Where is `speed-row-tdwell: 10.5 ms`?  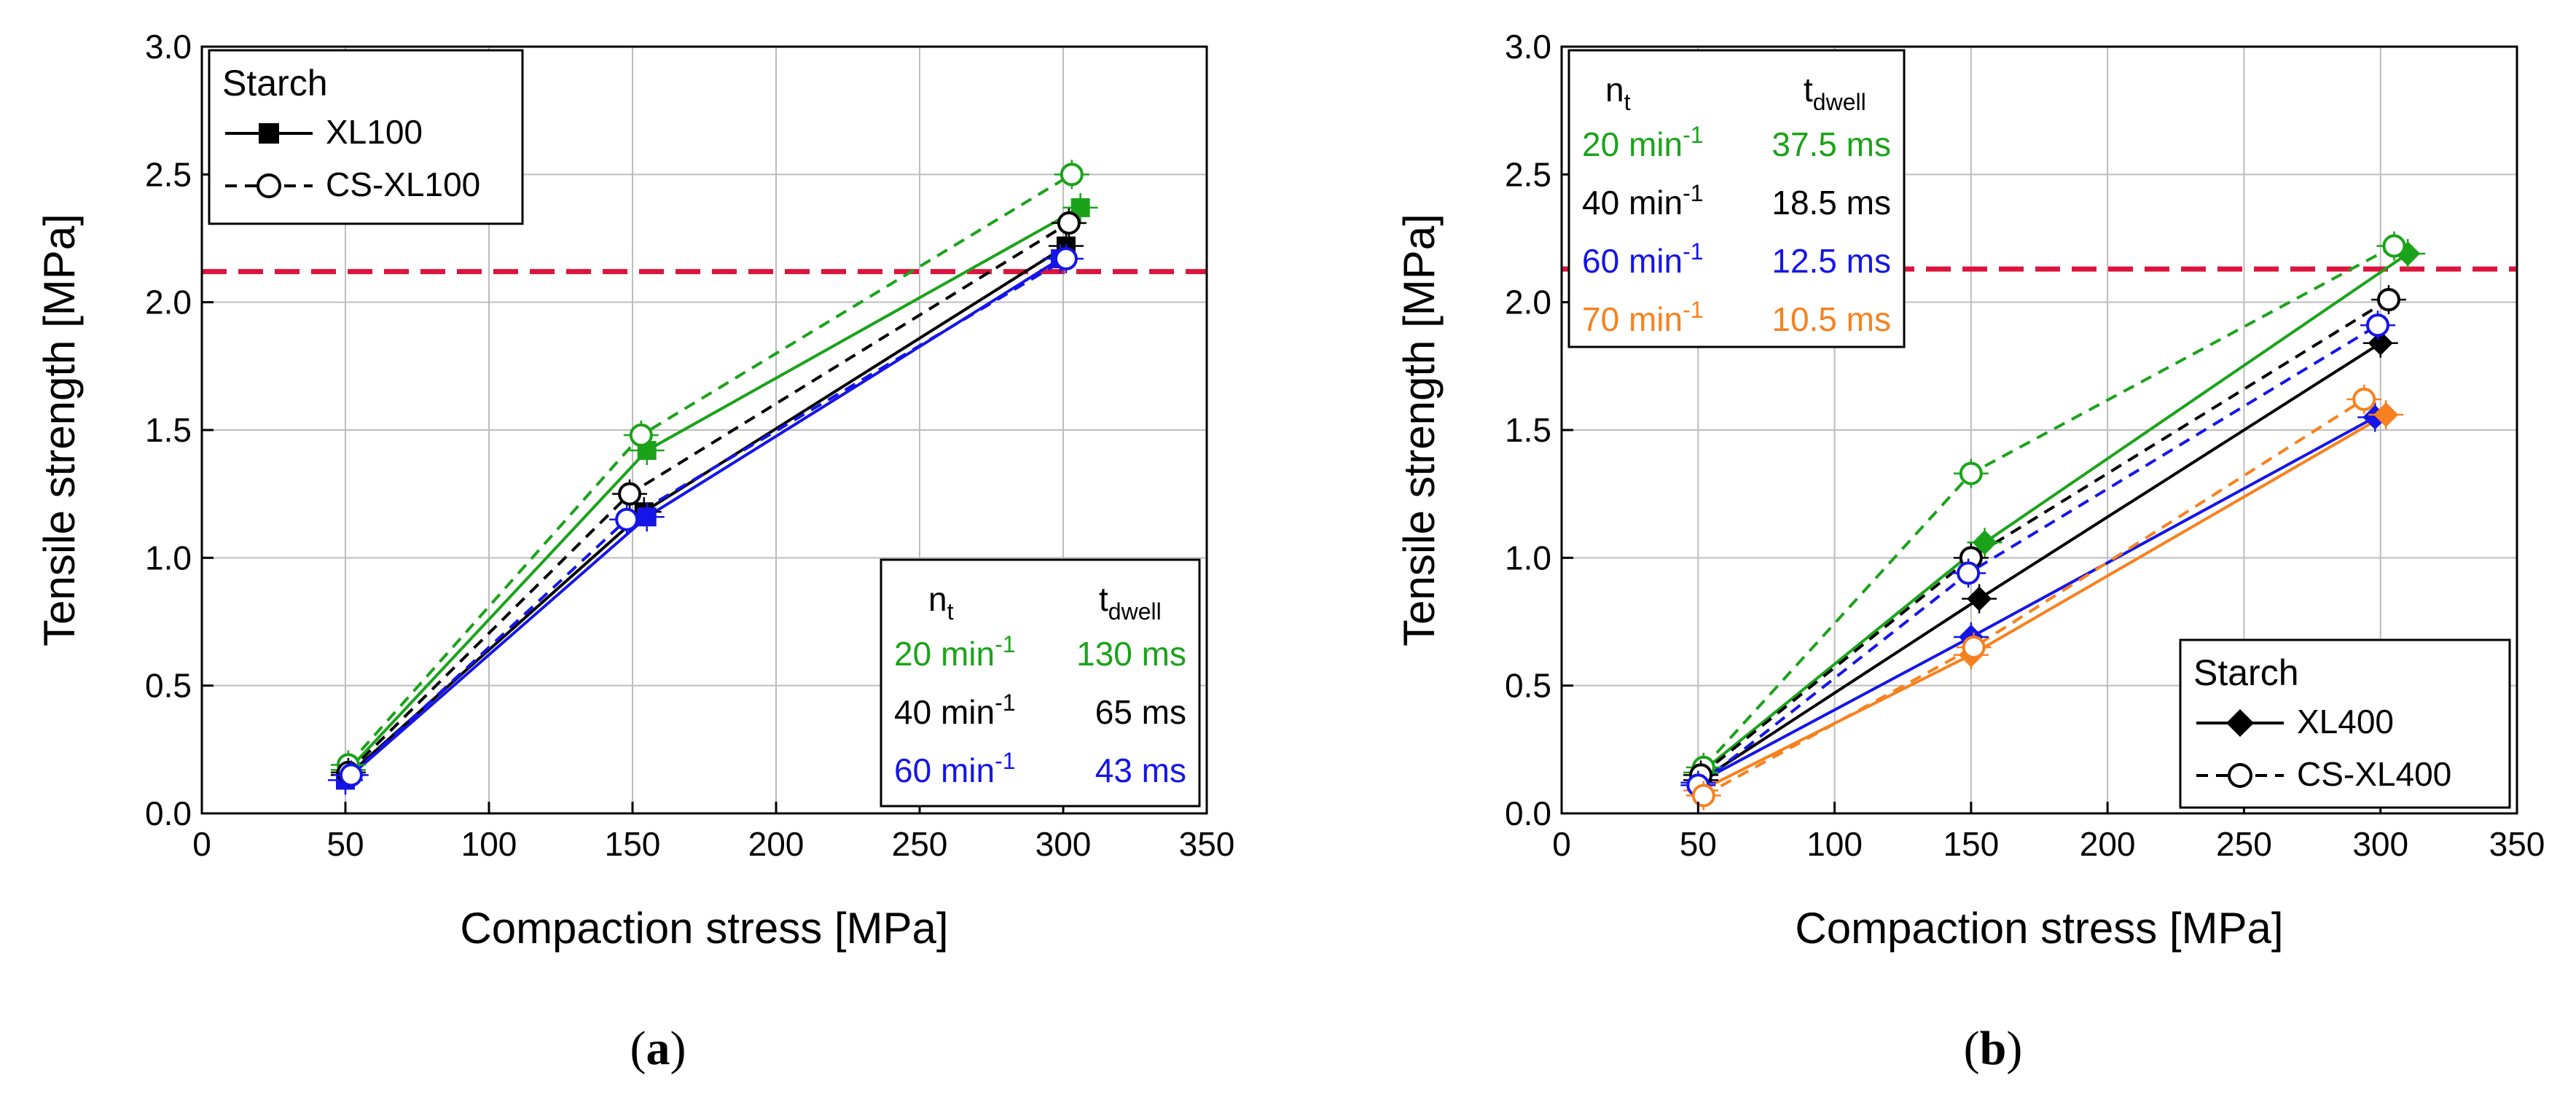
speed-row-tdwell: 10.5 ms is located at coordinates (1831, 319).